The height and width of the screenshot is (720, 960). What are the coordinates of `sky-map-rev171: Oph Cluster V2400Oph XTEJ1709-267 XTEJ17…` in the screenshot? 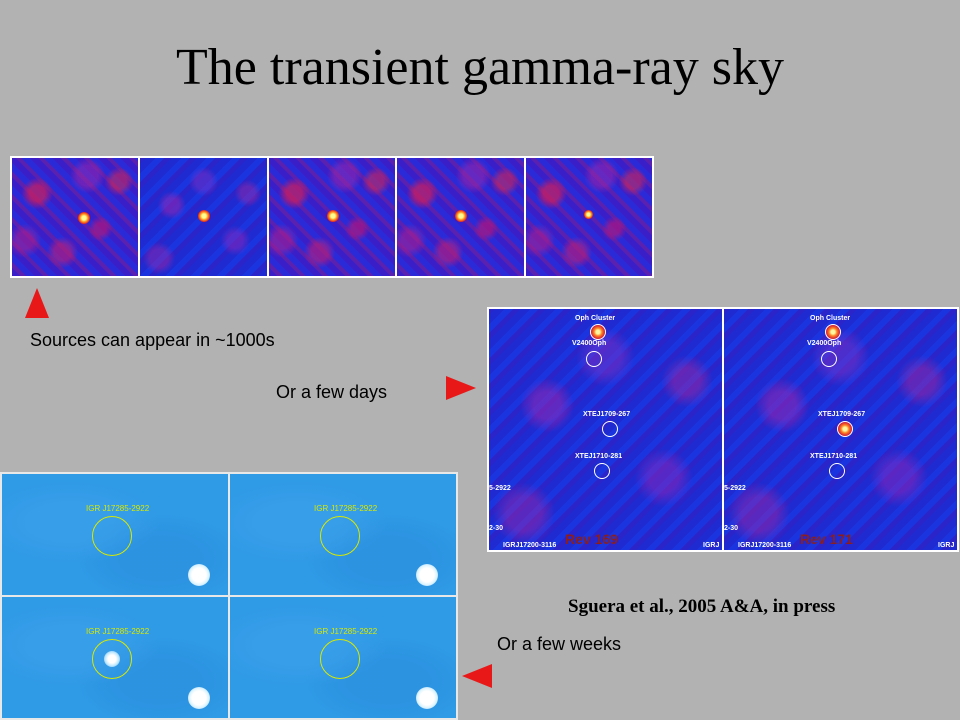 It's located at (840, 429).